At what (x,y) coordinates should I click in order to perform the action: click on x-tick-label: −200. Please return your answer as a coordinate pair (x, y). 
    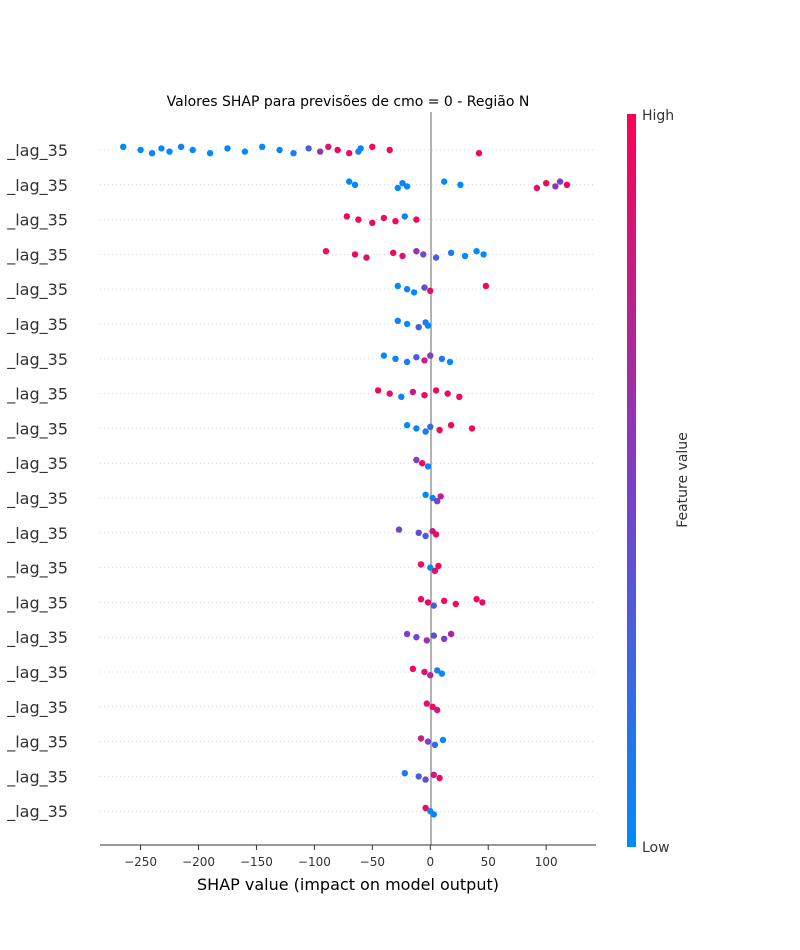
    Looking at the image, I should click on (198, 862).